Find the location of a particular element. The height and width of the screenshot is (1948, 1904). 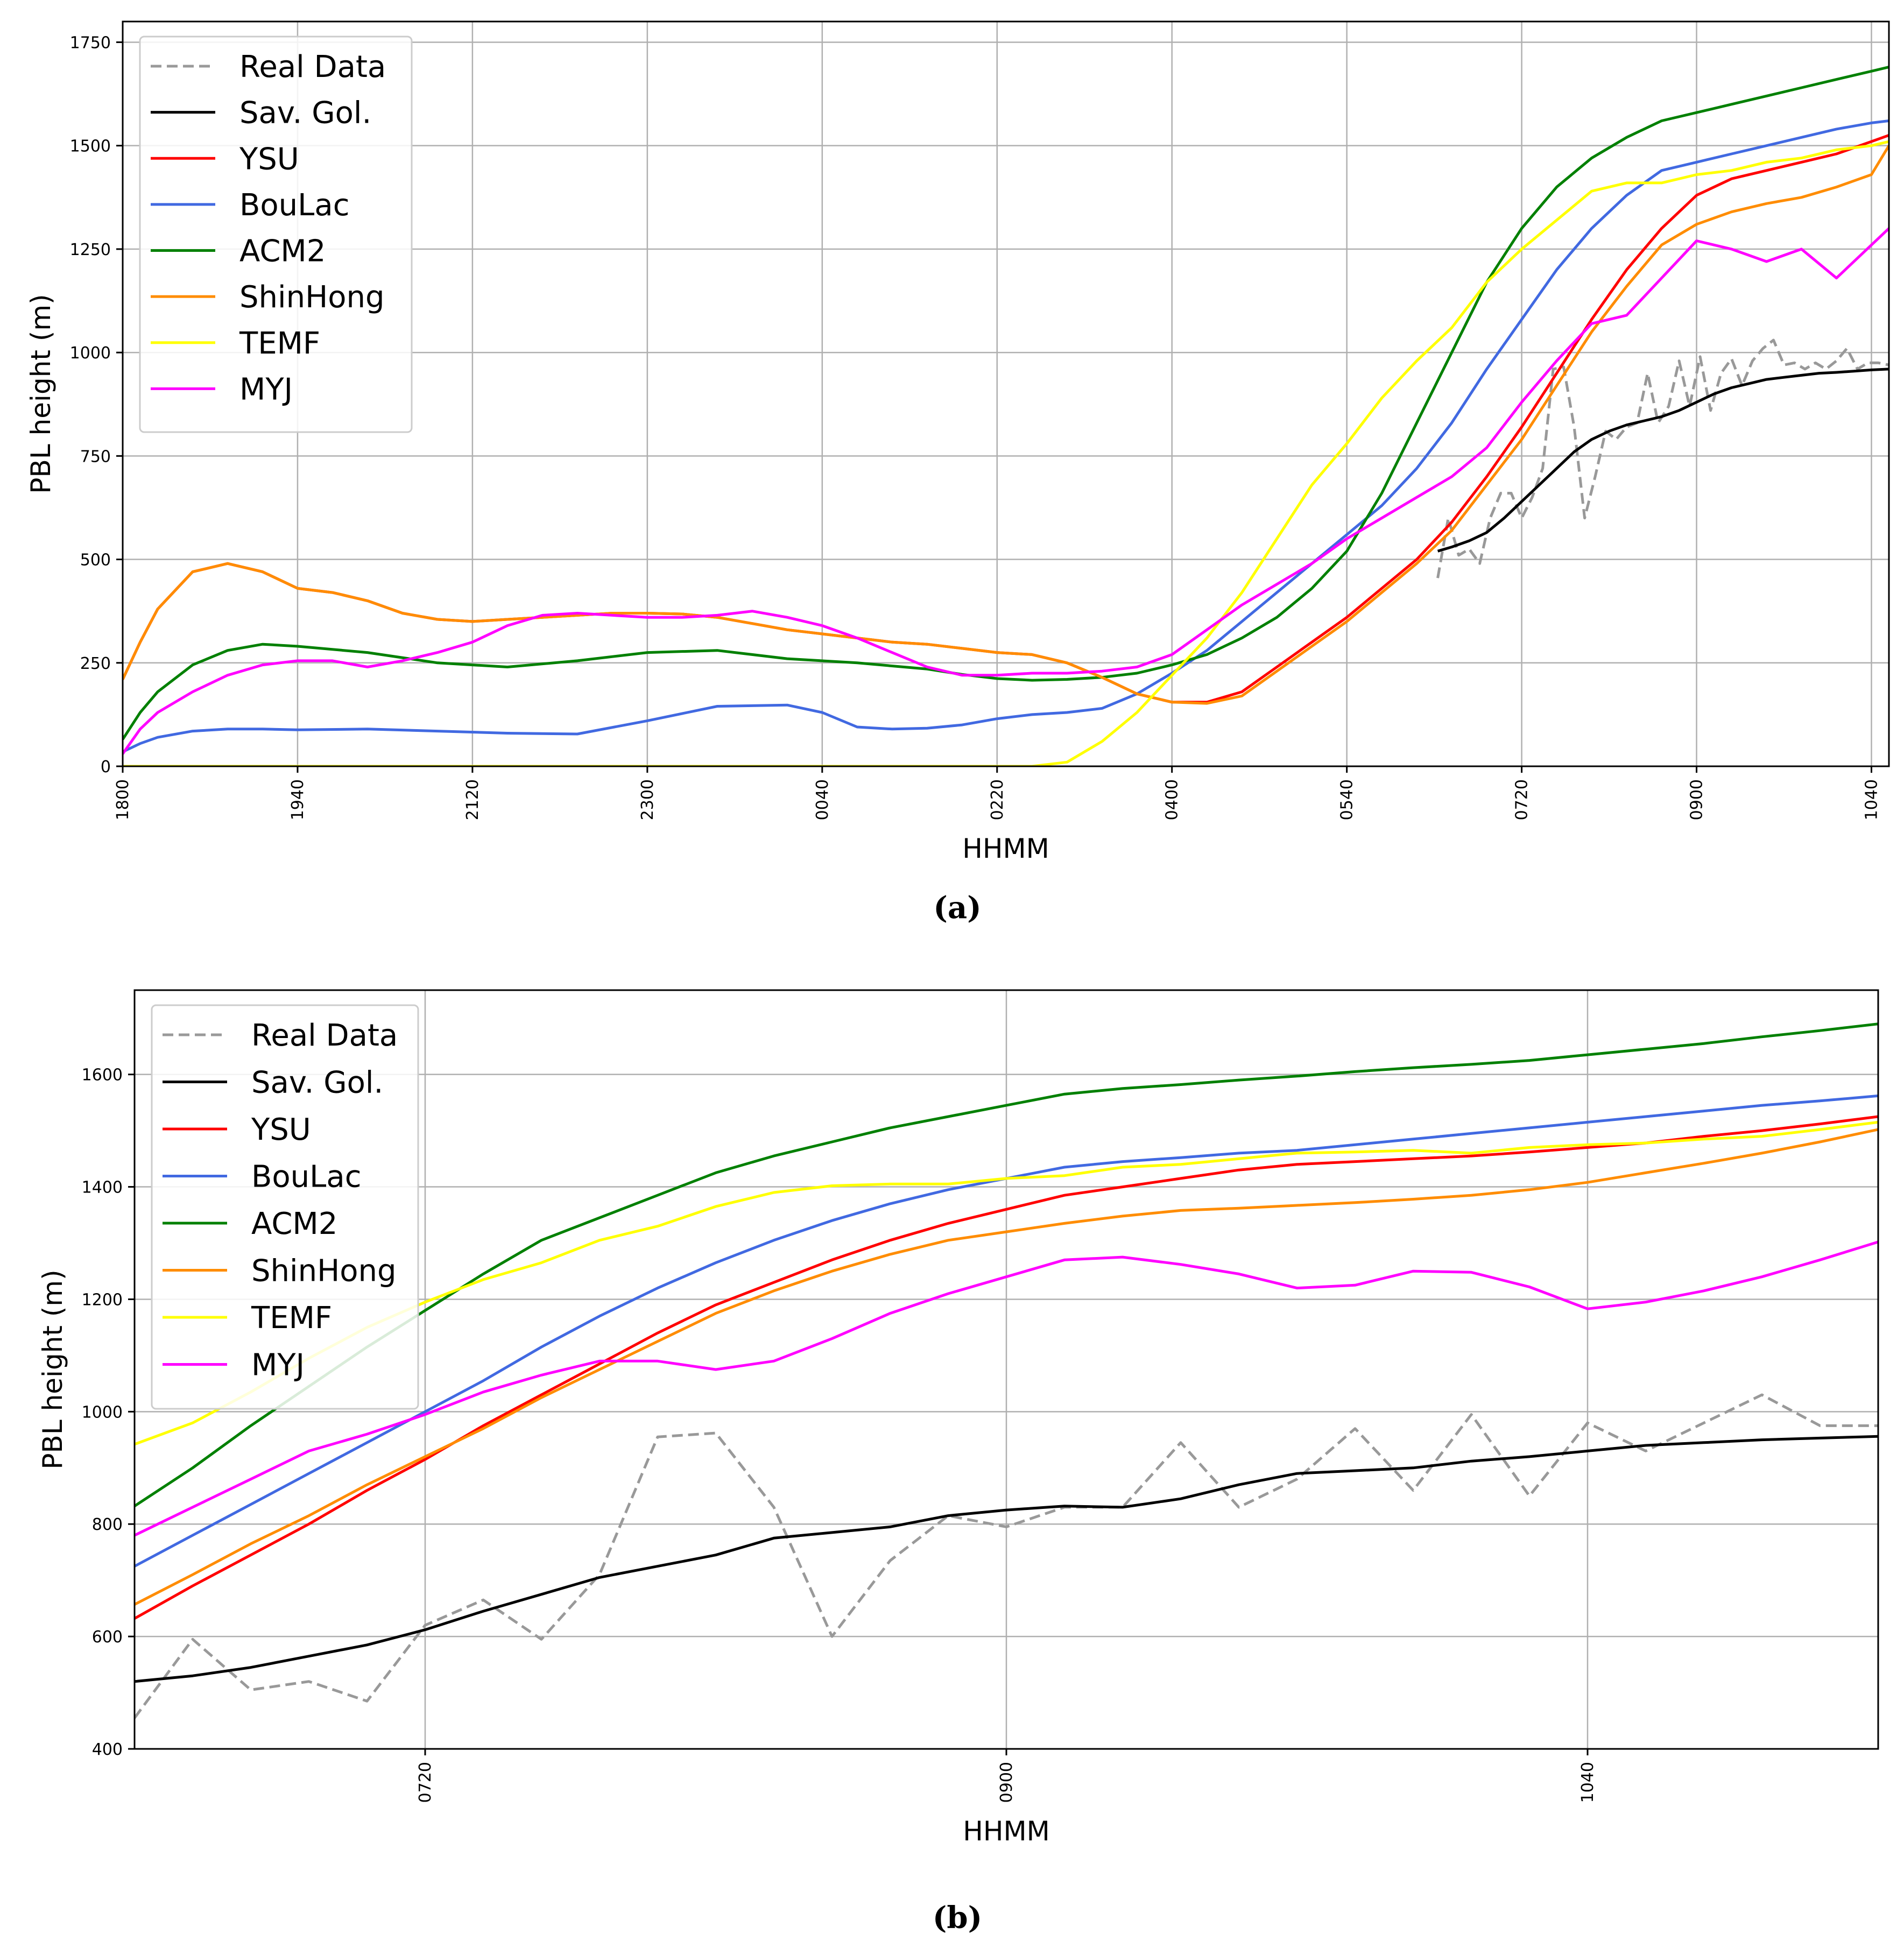

x-tick-label: 0400 is located at coordinates (1172, 799).